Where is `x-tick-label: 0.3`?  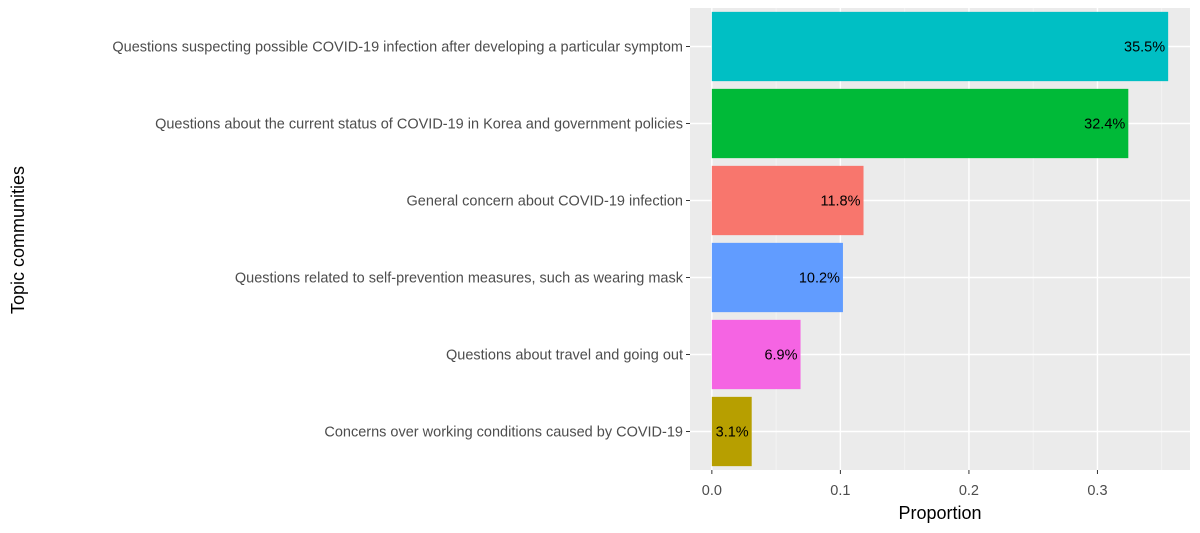
x-tick-label: 0.3 is located at coordinates (1097, 491).